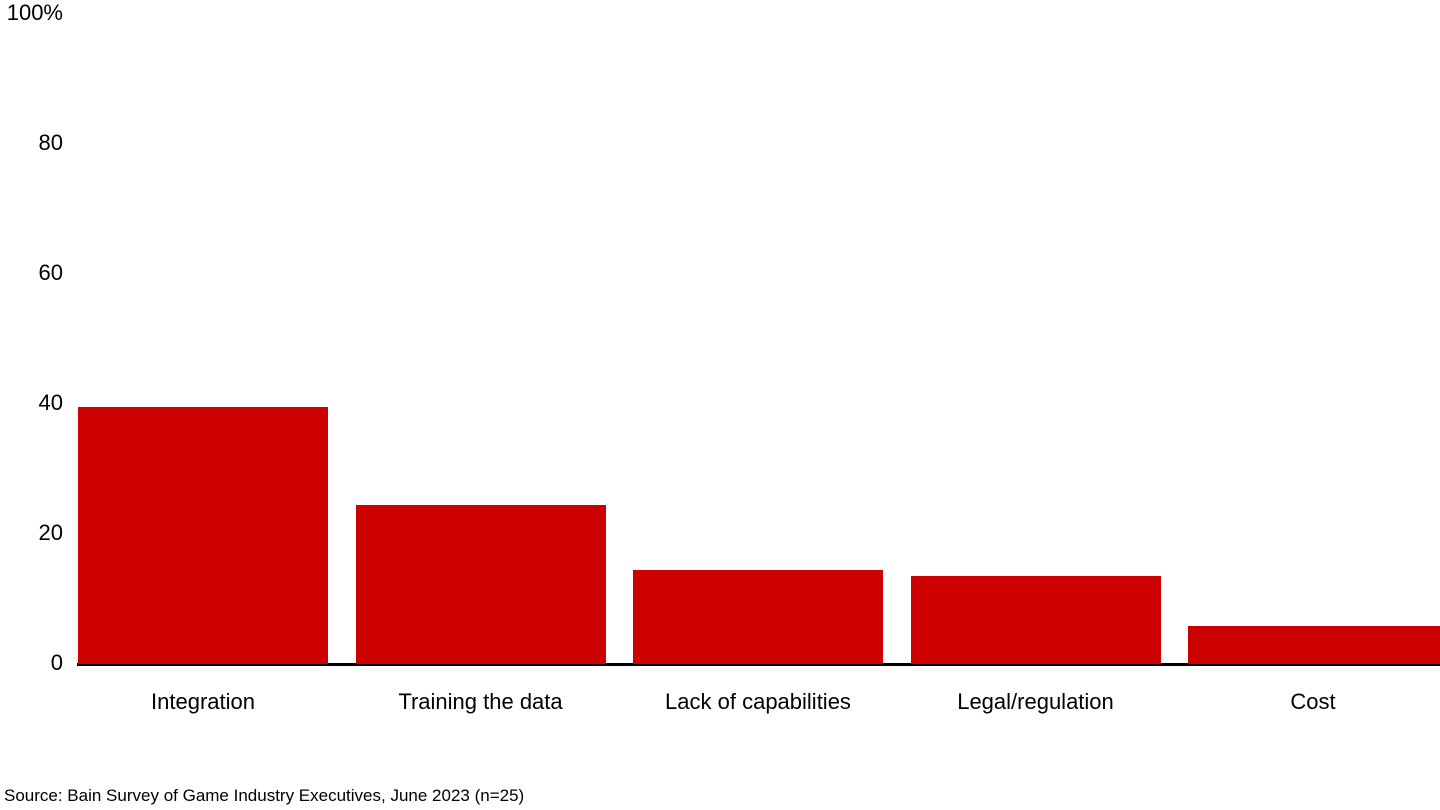  Describe the element at coordinates (203, 535) in the screenshot. I see `bar-integration` at that location.